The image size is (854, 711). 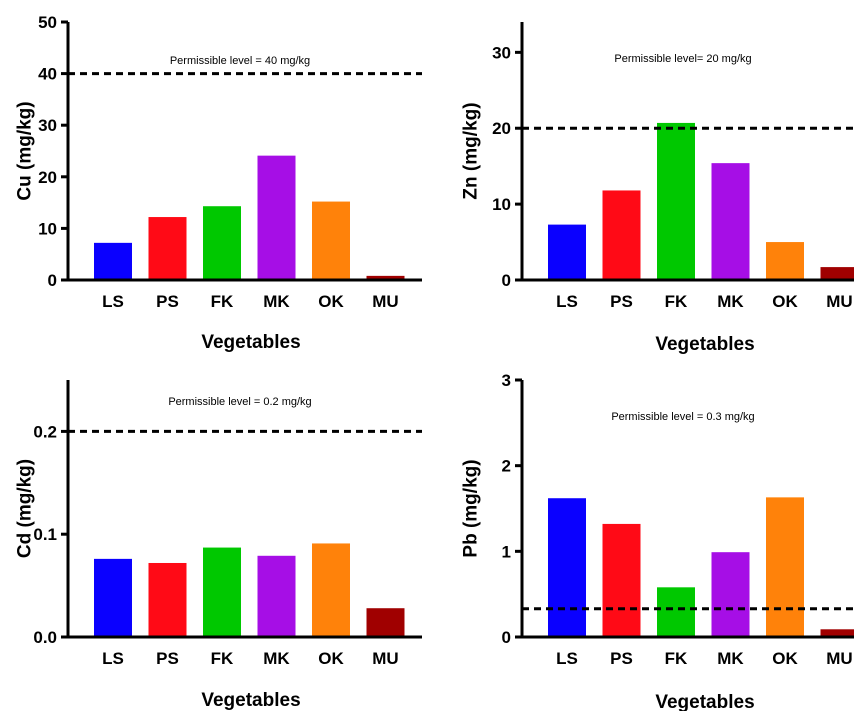 I want to click on bar-zn-mu, so click(x=837, y=273).